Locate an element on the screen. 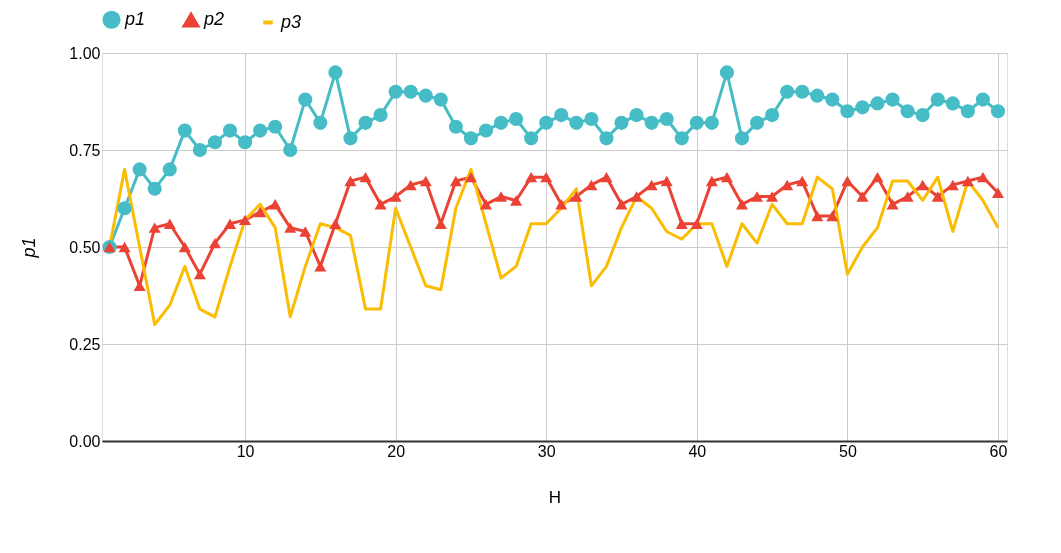  y-tick-label: 0.25 is located at coordinates (85, 344).